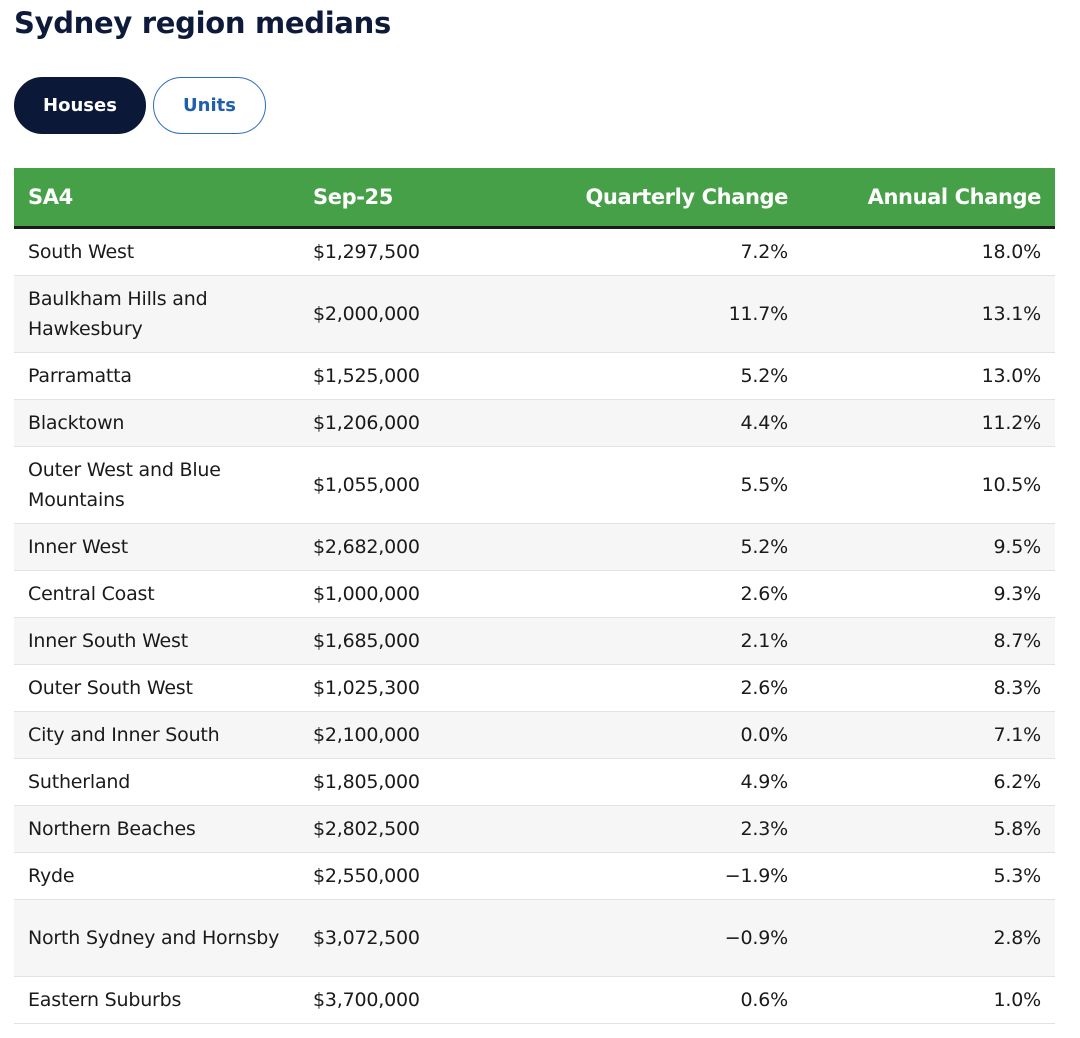  What do you see at coordinates (928, 547) in the screenshot?
I see `annual-change-cell: 9.5%` at bounding box center [928, 547].